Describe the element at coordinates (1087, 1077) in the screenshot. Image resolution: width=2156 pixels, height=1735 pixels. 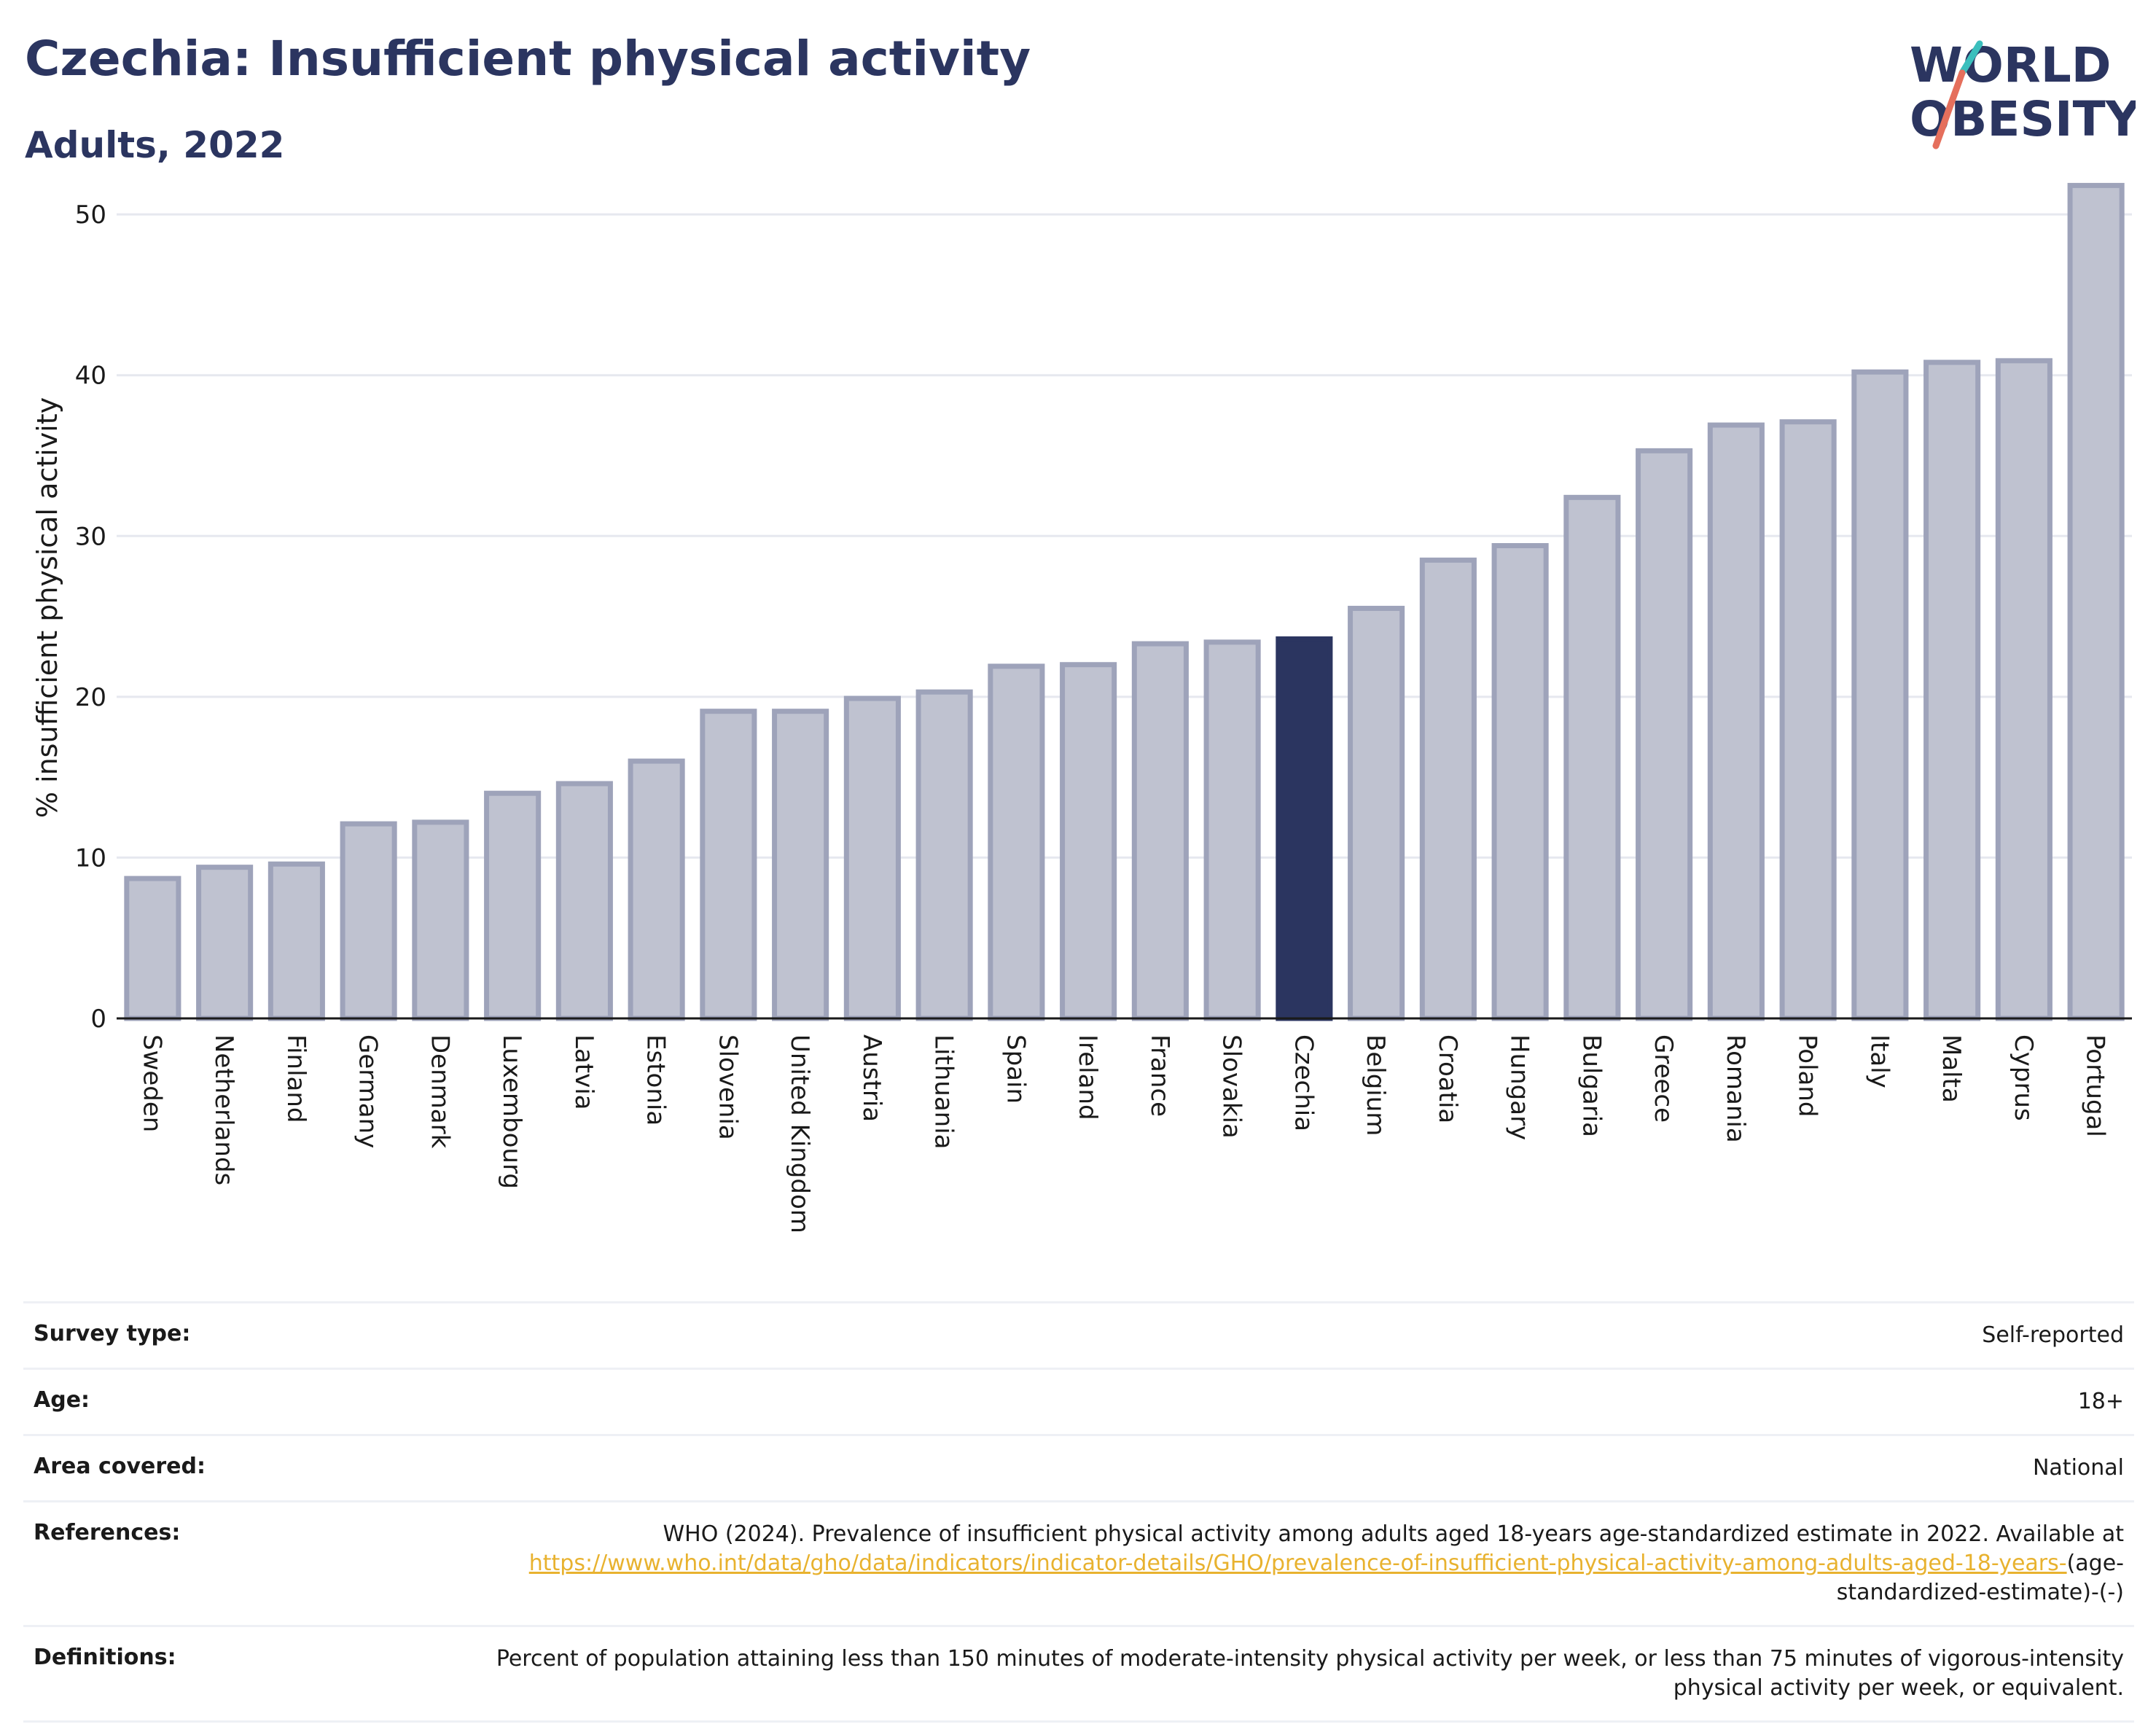
I see `x-tick-label: Ireland` at that location.